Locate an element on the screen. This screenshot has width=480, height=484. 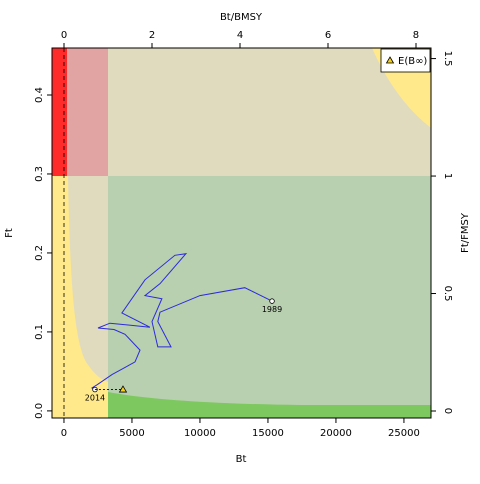
y-tick-label: 0.4 is located at coordinates (39, 95).